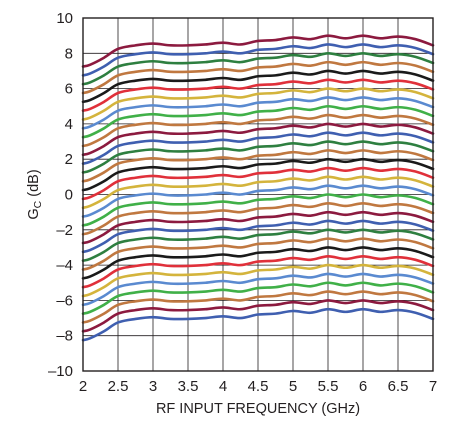 Image resolution: width=450 pixels, height=424 pixels. Describe the element at coordinates (293, 386) in the screenshot. I see `x-tick-label: 5` at that location.